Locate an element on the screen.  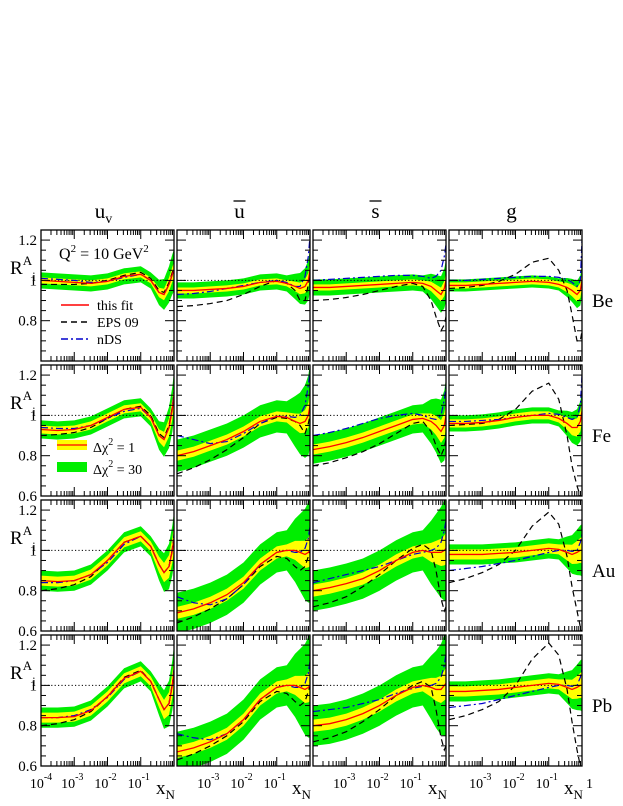
chart-legend: this fit EPS 09 nDS Δχ2 = 1 Δχ2 = 30 is located at coordinates (99, 388).